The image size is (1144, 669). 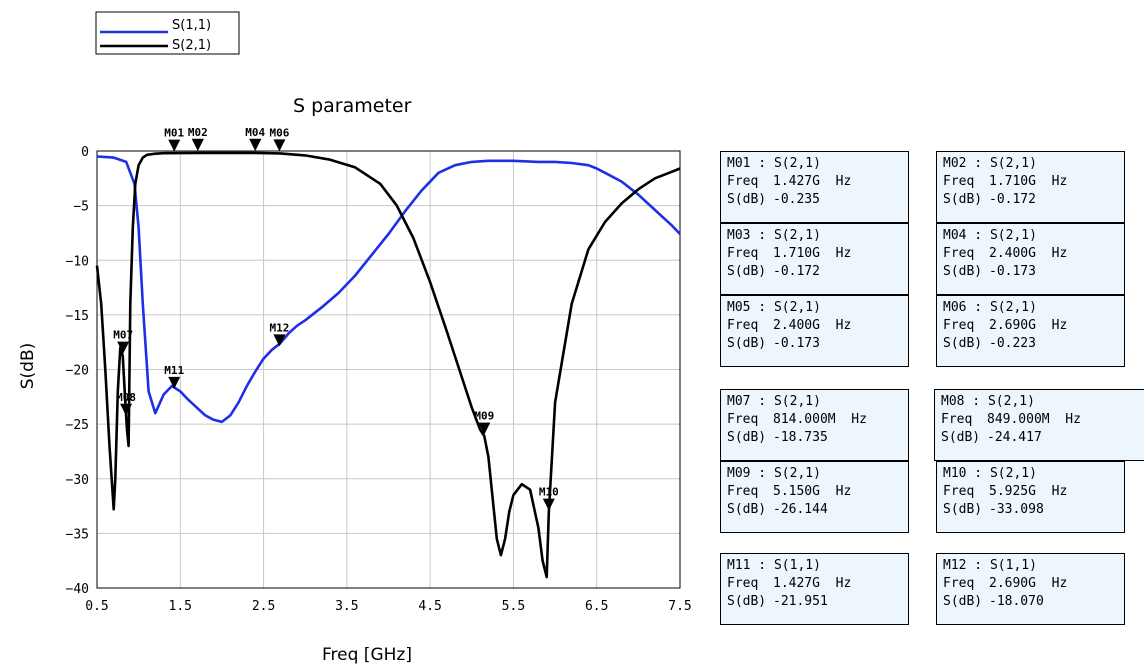 What do you see at coordinates (191, 25) in the screenshot?
I see `legend-label-s11: S(1,1)` at bounding box center [191, 25].